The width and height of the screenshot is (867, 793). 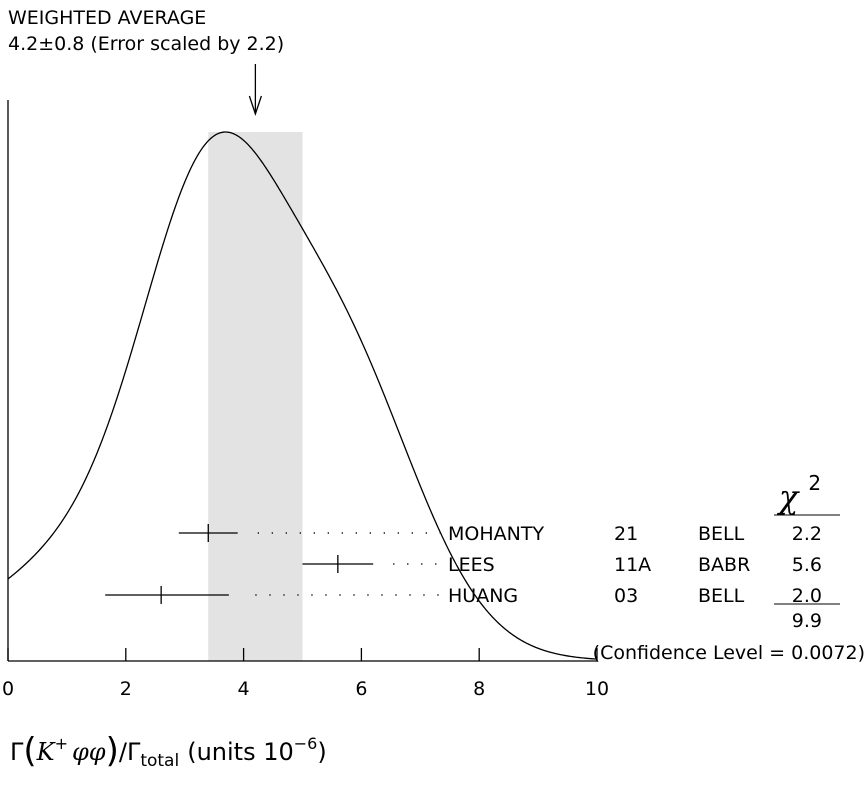 I want to click on measurement-year: 03, so click(x=626, y=596).